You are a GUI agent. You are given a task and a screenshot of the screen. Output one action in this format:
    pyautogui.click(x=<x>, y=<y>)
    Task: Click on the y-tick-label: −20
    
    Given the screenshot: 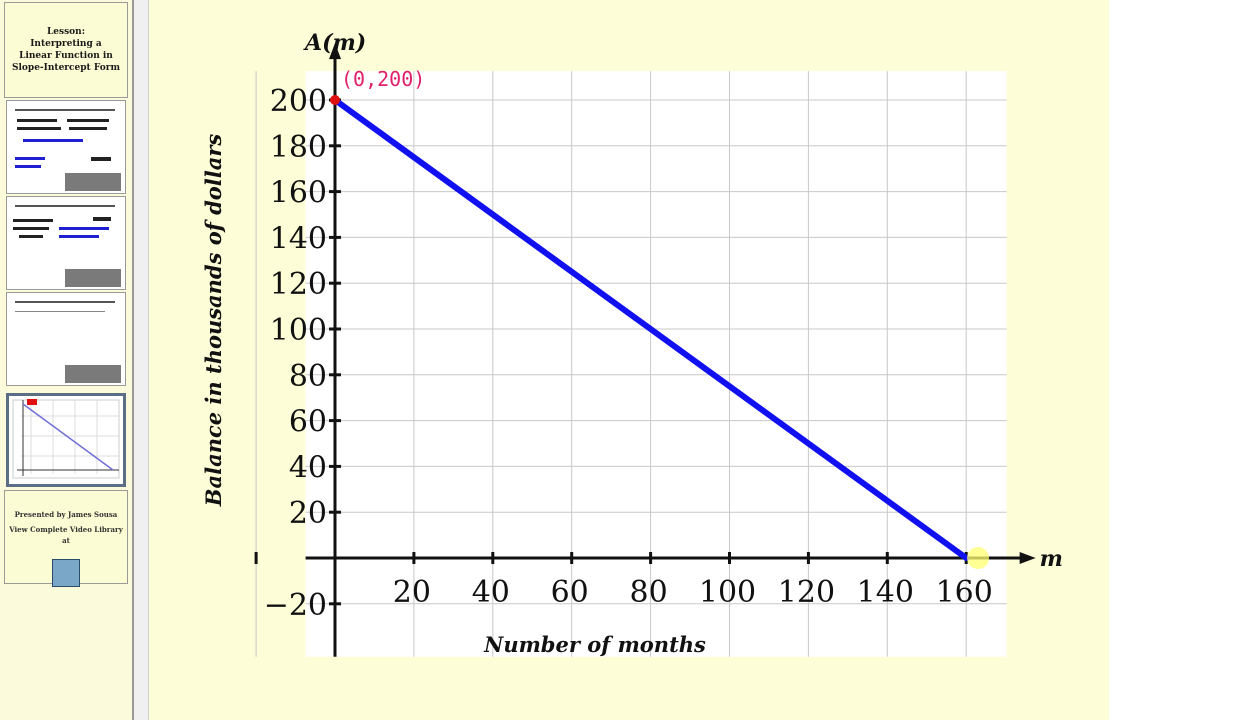 What is the action you would take?
    pyautogui.click(x=295, y=605)
    